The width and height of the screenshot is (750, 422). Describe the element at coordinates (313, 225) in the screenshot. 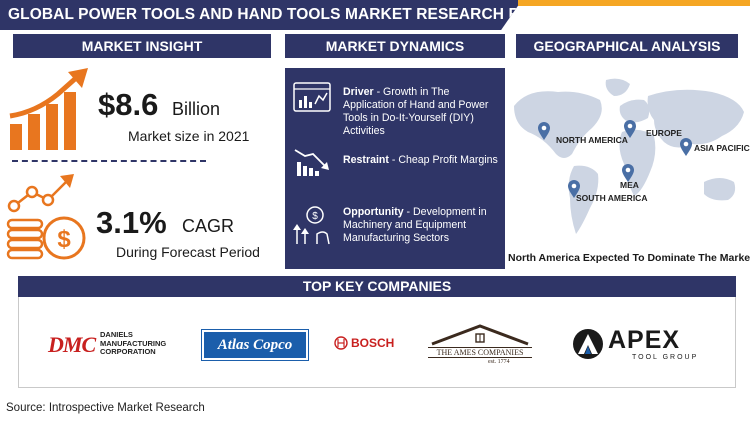

I see `opportunity-growth-icon: $` at that location.